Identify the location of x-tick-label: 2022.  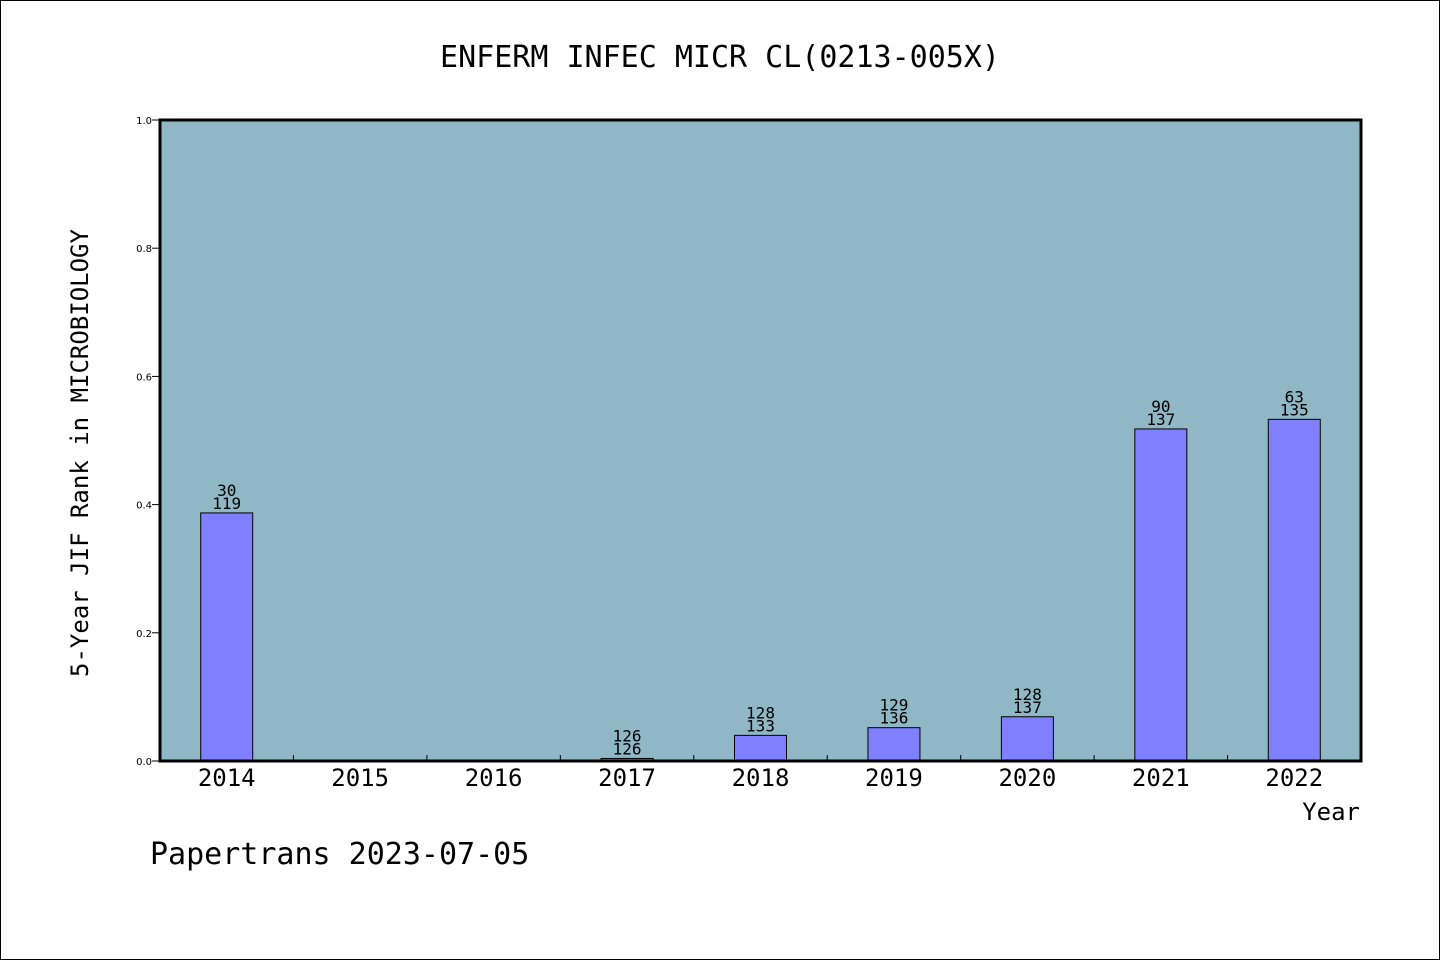
(1294, 778).